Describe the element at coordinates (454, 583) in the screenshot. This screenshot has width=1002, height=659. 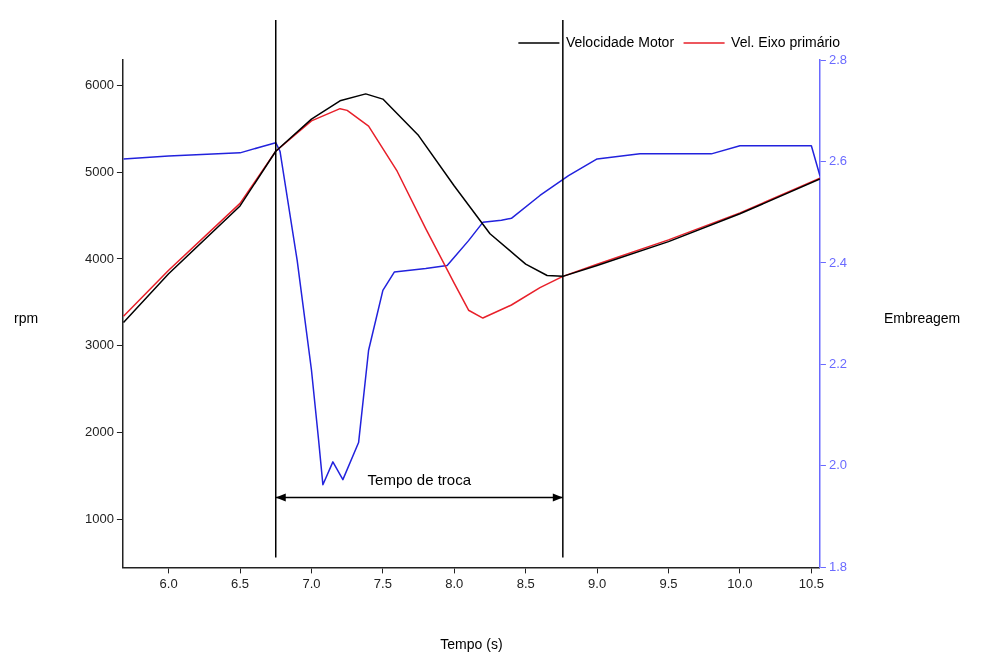
I see `x-tick-label: 8.0` at that location.